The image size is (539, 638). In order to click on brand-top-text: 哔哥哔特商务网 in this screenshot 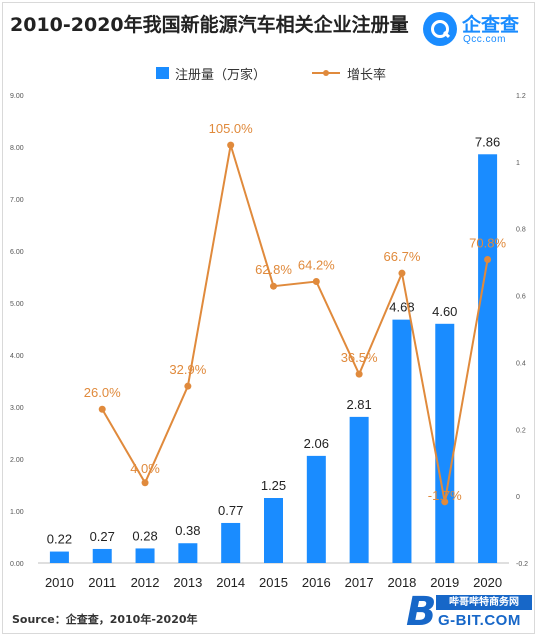, I will do `click(484, 602)`.